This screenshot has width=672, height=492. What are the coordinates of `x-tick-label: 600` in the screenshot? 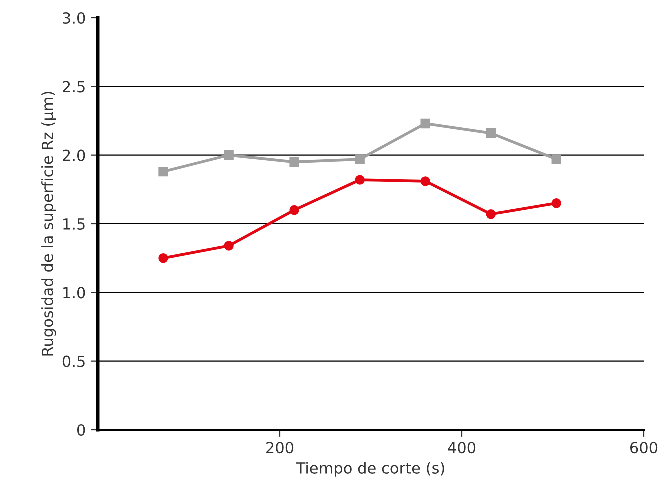 It's located at (644, 448).